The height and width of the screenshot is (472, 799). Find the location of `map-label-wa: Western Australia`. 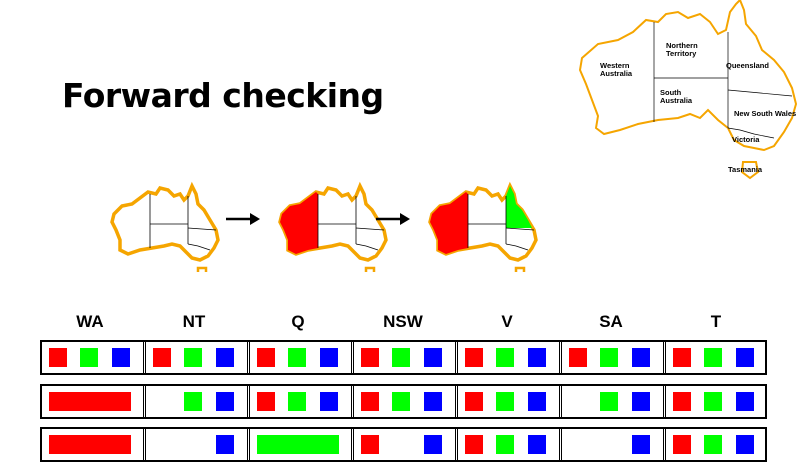

map-label-wa: Western Australia is located at coordinates (616, 69).